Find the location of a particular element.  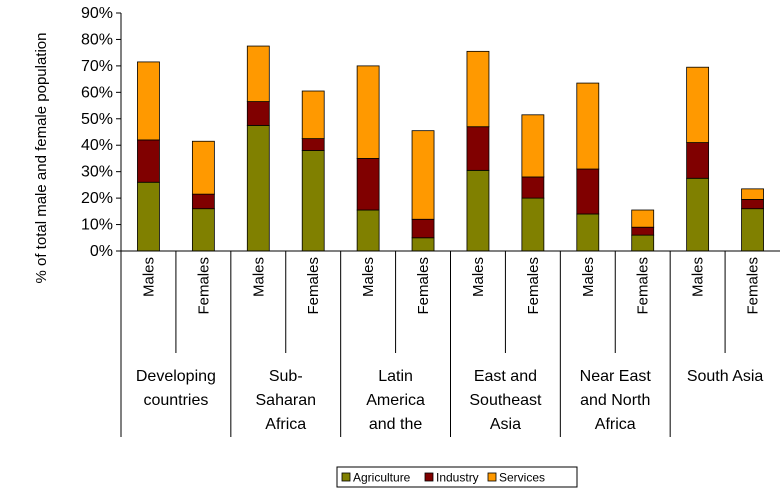

x-group-label: East and Southeast Asia is located at coordinates (505, 400).